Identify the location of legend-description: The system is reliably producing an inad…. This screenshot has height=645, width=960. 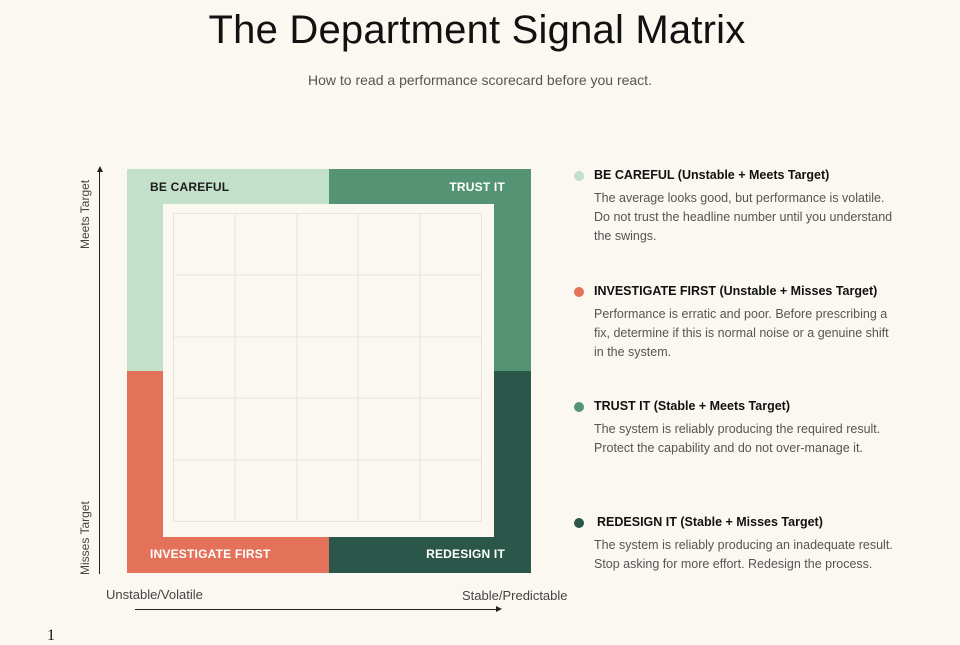
(743, 554).